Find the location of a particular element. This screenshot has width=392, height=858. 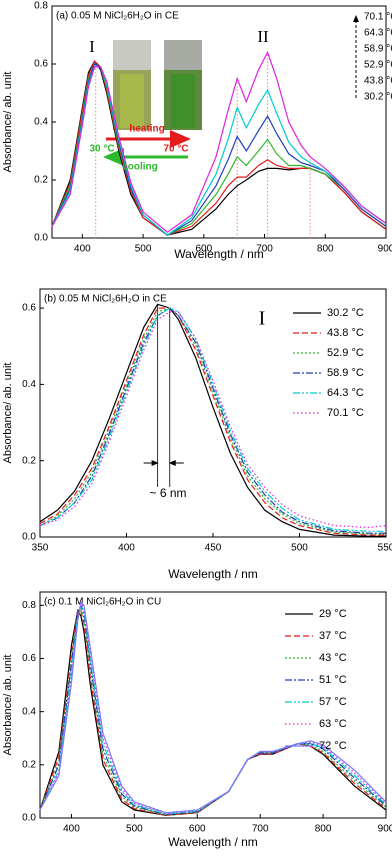

x-tick-label: 450 is located at coordinates (213, 548).